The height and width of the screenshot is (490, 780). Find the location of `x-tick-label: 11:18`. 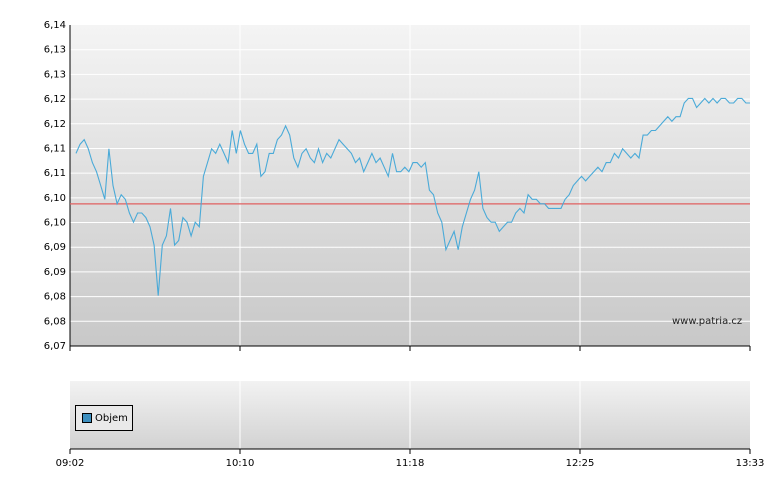

x-tick-label: 11:18 is located at coordinates (410, 463).